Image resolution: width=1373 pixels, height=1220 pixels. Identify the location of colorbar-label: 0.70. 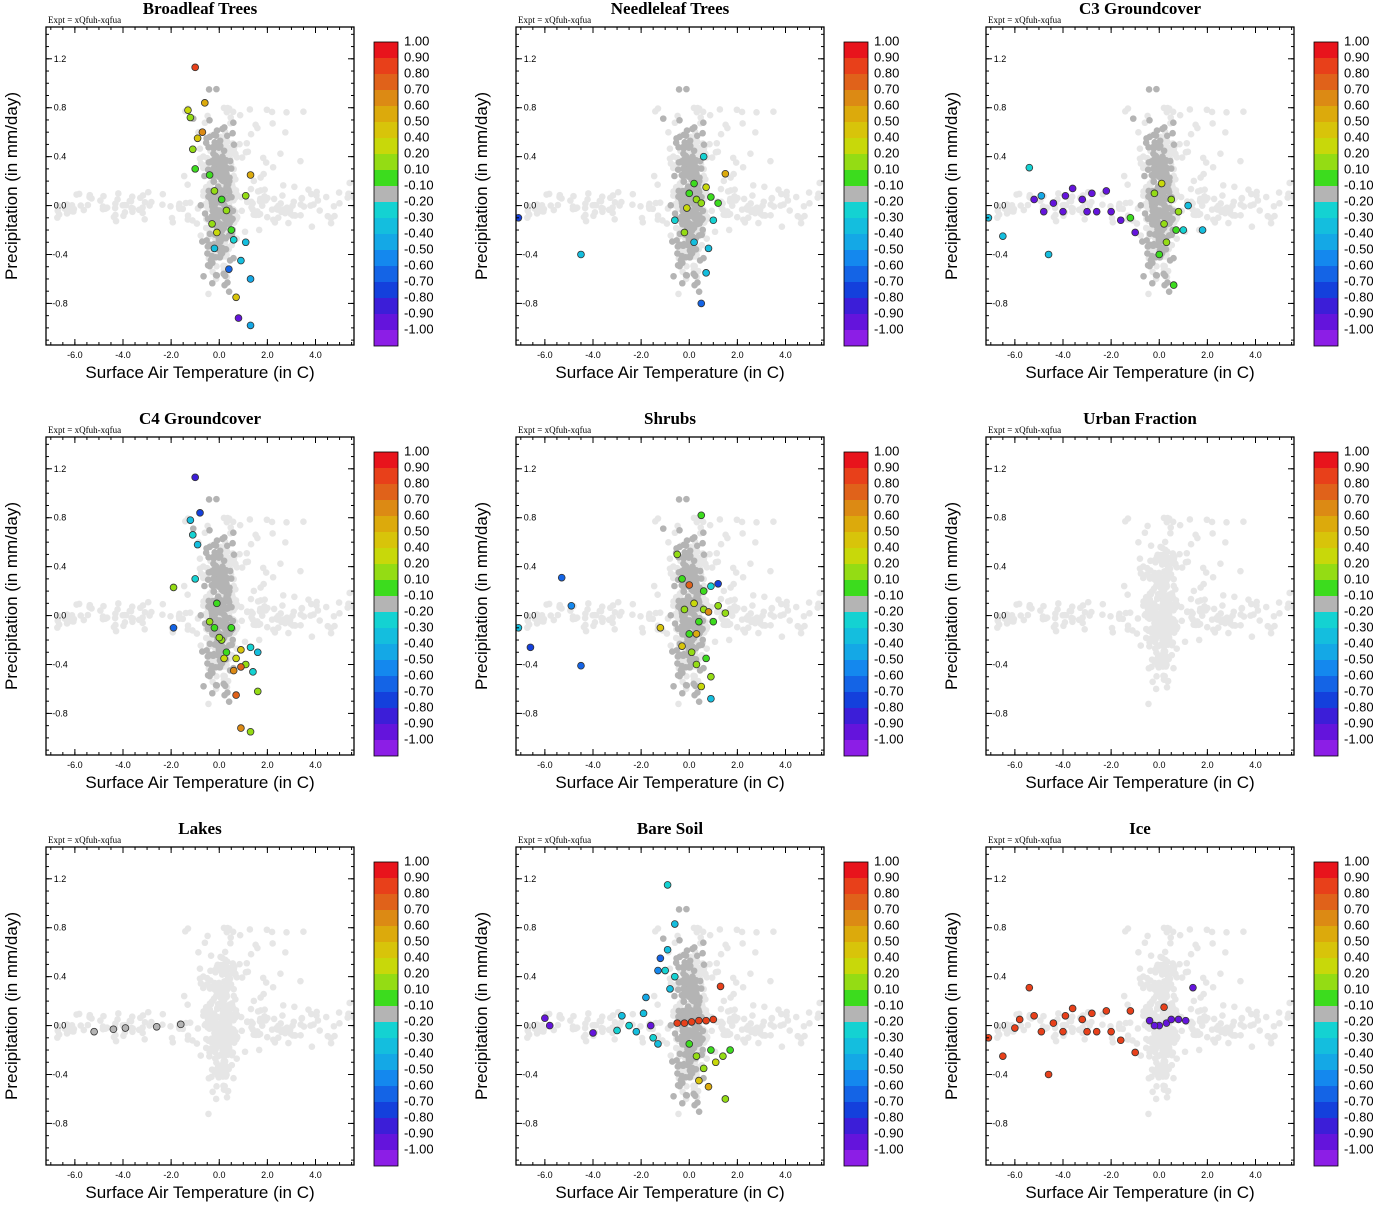
(886, 88).